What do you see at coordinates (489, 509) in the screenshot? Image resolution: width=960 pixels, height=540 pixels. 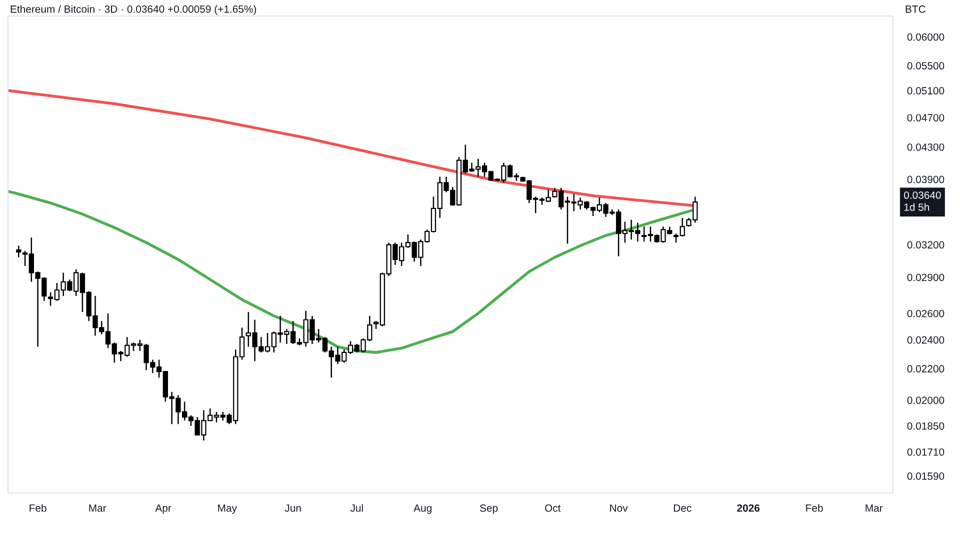 I see `x-tick-label: Sep` at bounding box center [489, 509].